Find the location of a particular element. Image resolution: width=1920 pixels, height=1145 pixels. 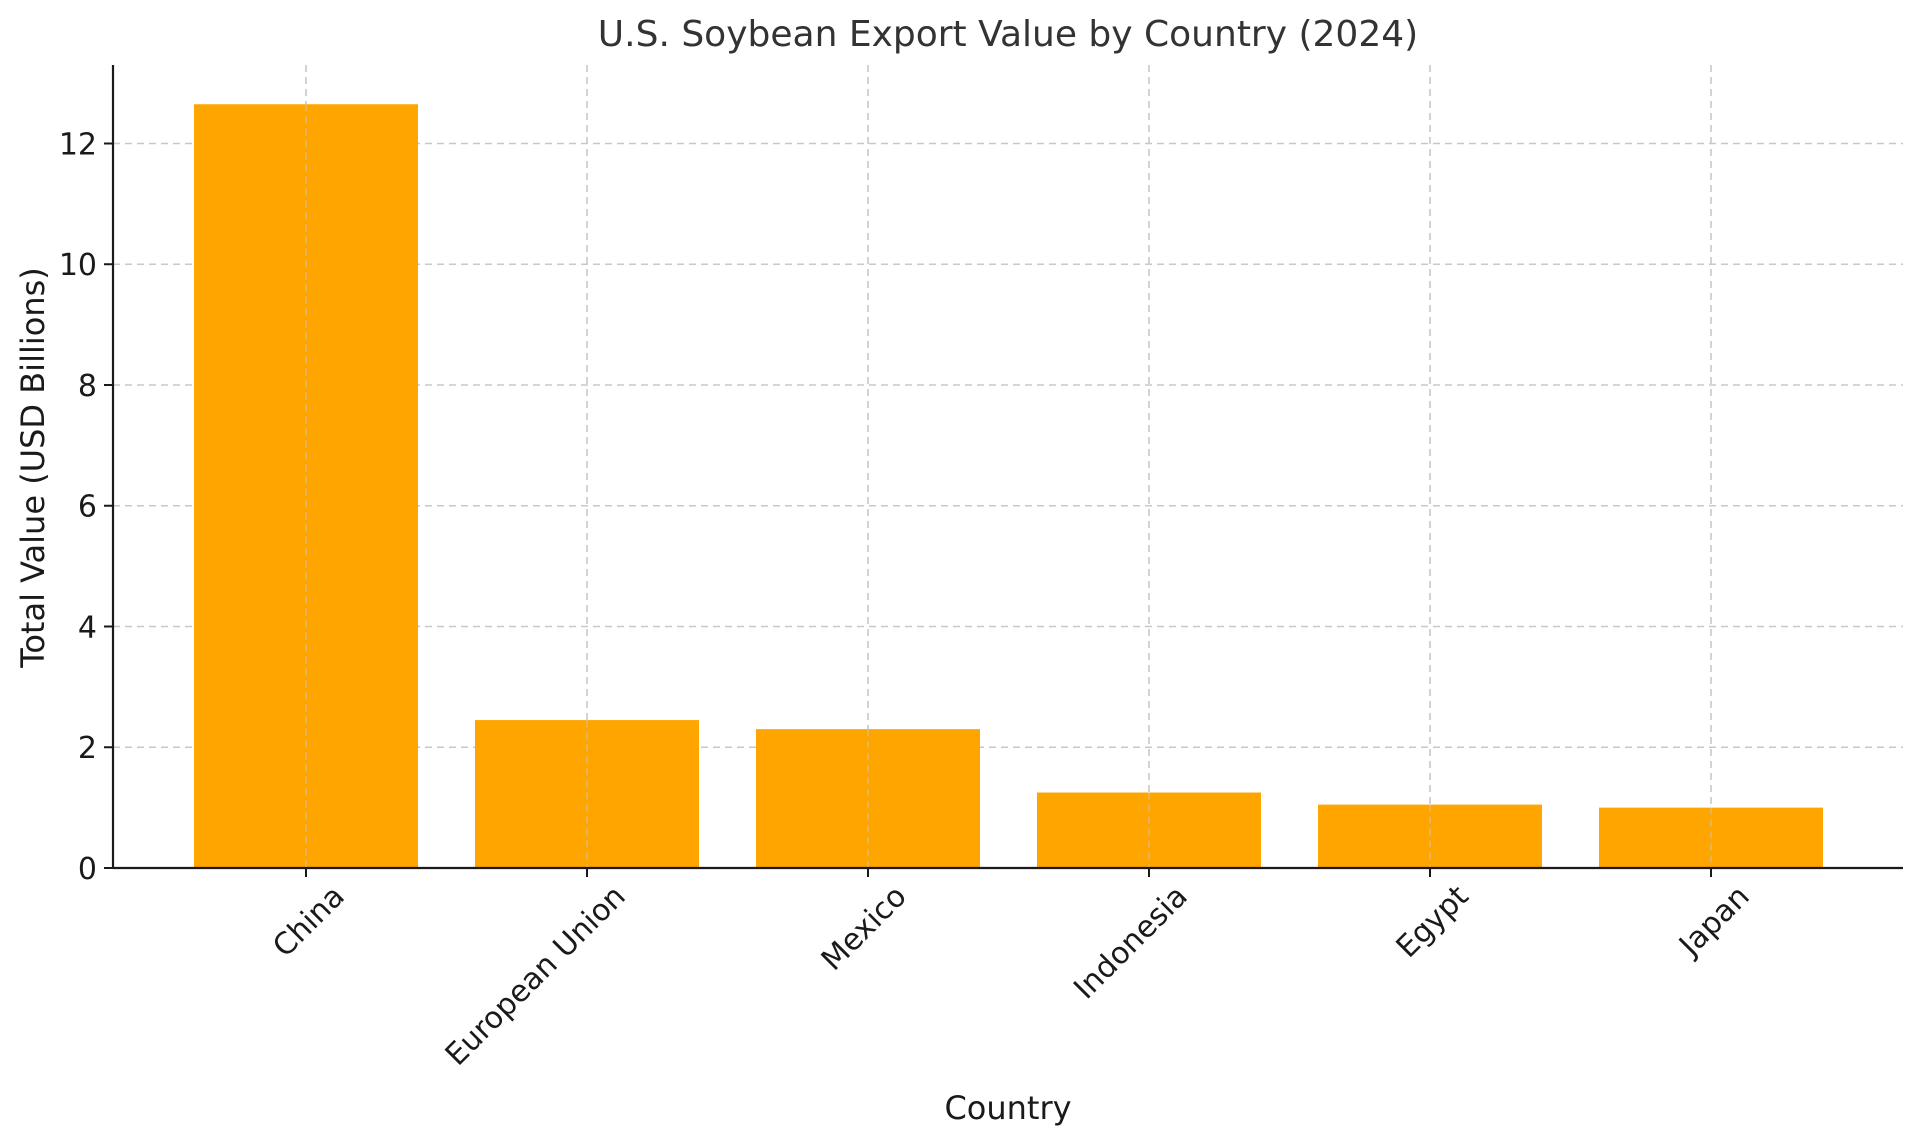

y-axis-label: Total Value (USD Billions) is located at coordinates (33, 468).